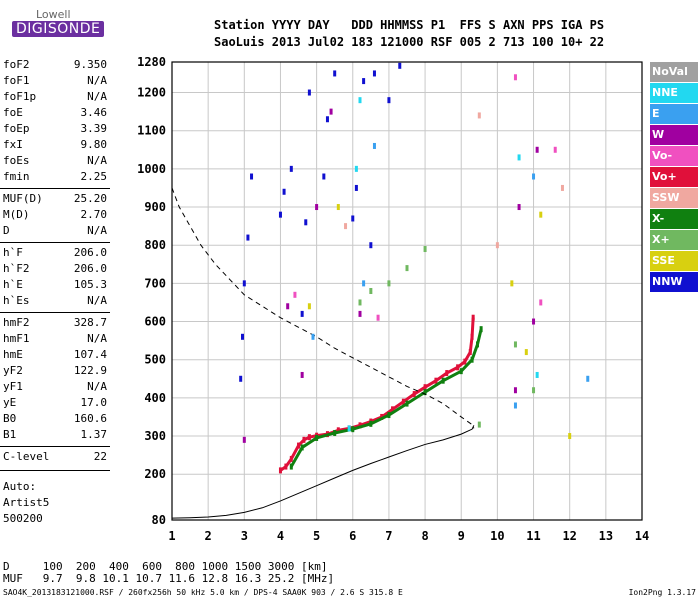 This screenshot has height=600, width=700. What do you see at coordinates (55, 232) in the screenshot?
I see `param-row-d: D N/A` at bounding box center [55, 232].